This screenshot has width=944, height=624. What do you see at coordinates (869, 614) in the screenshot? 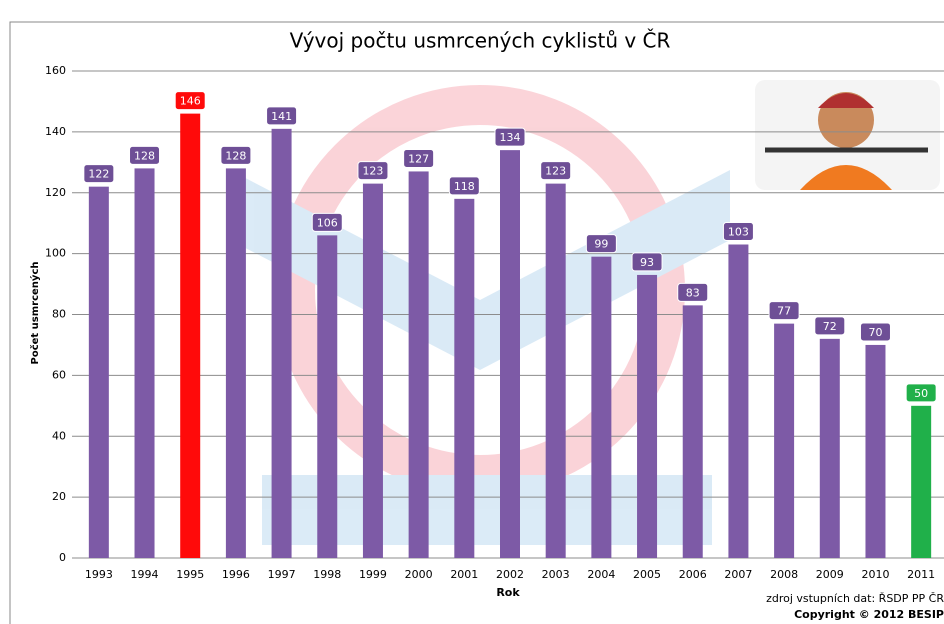
I see `copyright: Copyright © 2012 BESIP` at bounding box center [869, 614].